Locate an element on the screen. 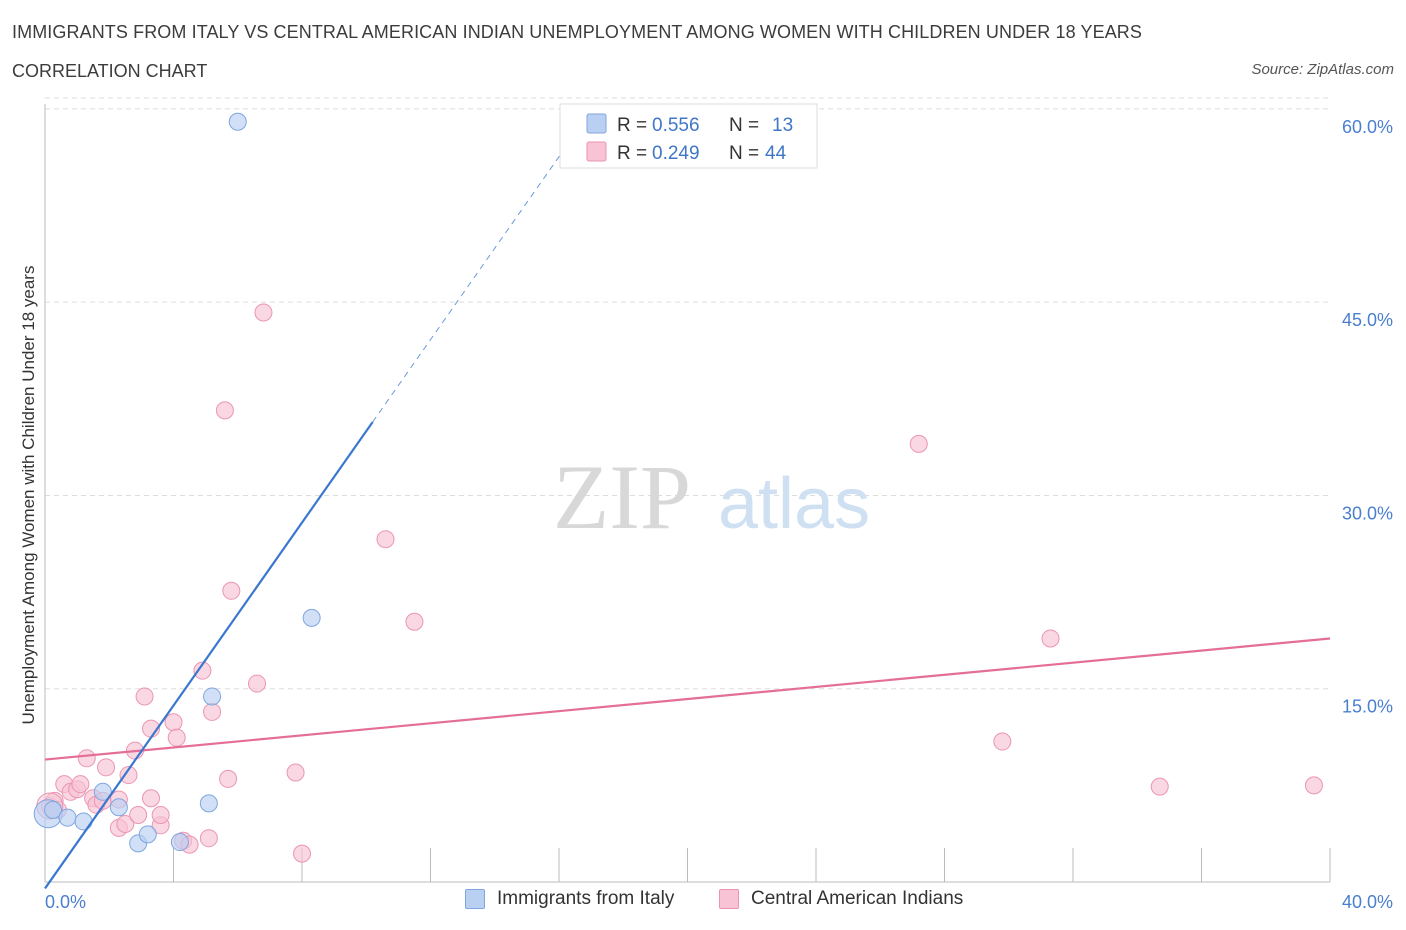 This screenshot has height=930, width=1406. watermark: ZIP atlas is located at coordinates (711, 497).